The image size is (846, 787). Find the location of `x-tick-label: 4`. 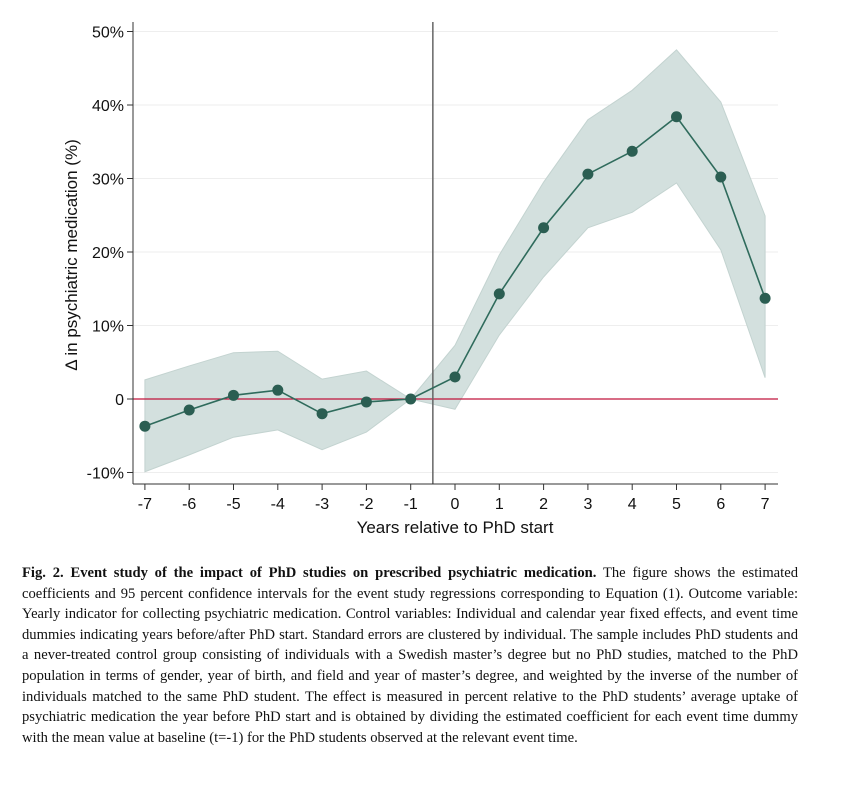

x-tick-label: 4 is located at coordinates (632, 504).